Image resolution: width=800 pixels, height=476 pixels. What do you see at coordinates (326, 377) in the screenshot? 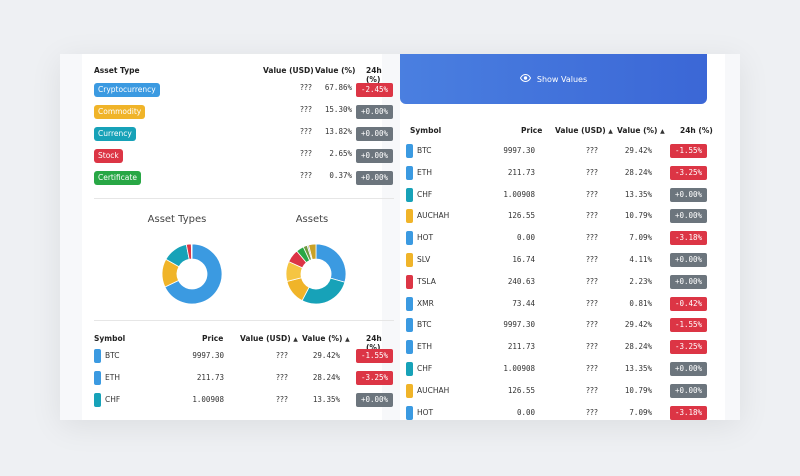
I see `coin-value-pct: 28.24%` at bounding box center [326, 377].